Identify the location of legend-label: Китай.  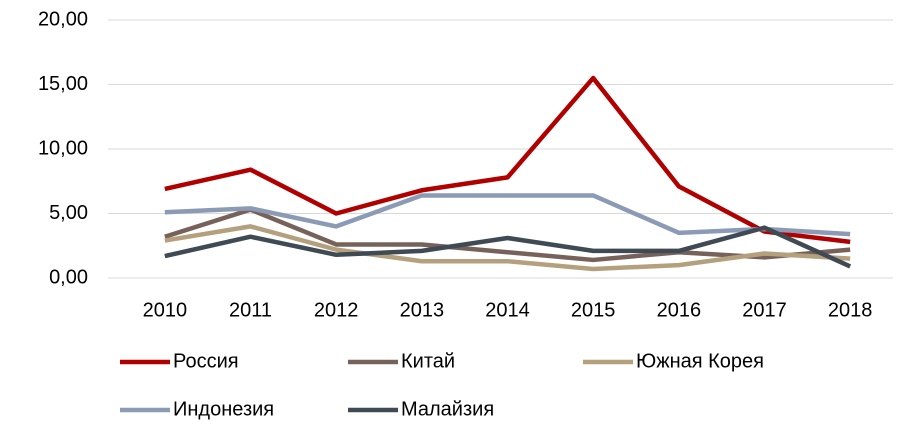
(428, 361).